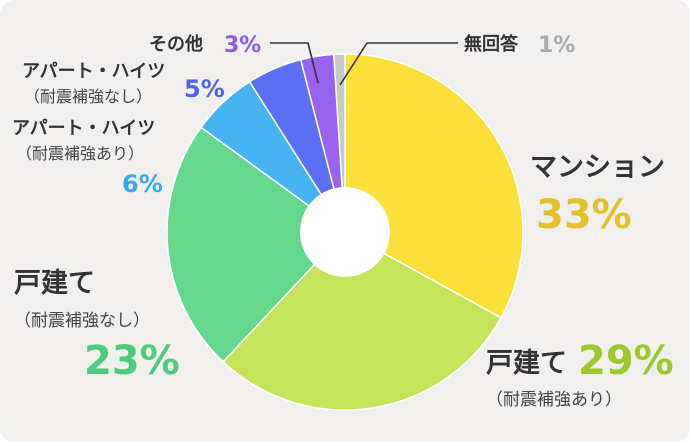  Describe the element at coordinates (294, 63) in the screenshot. I see `leader-line-other` at that location.